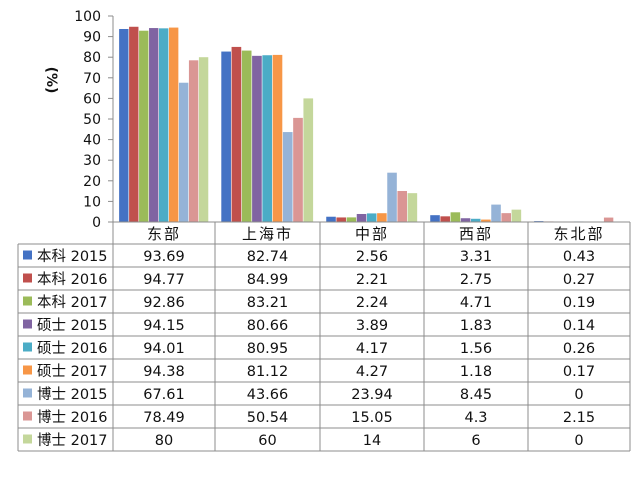  Describe the element at coordinates (372, 441) in the screenshot. I see `data-label: 14` at that location.